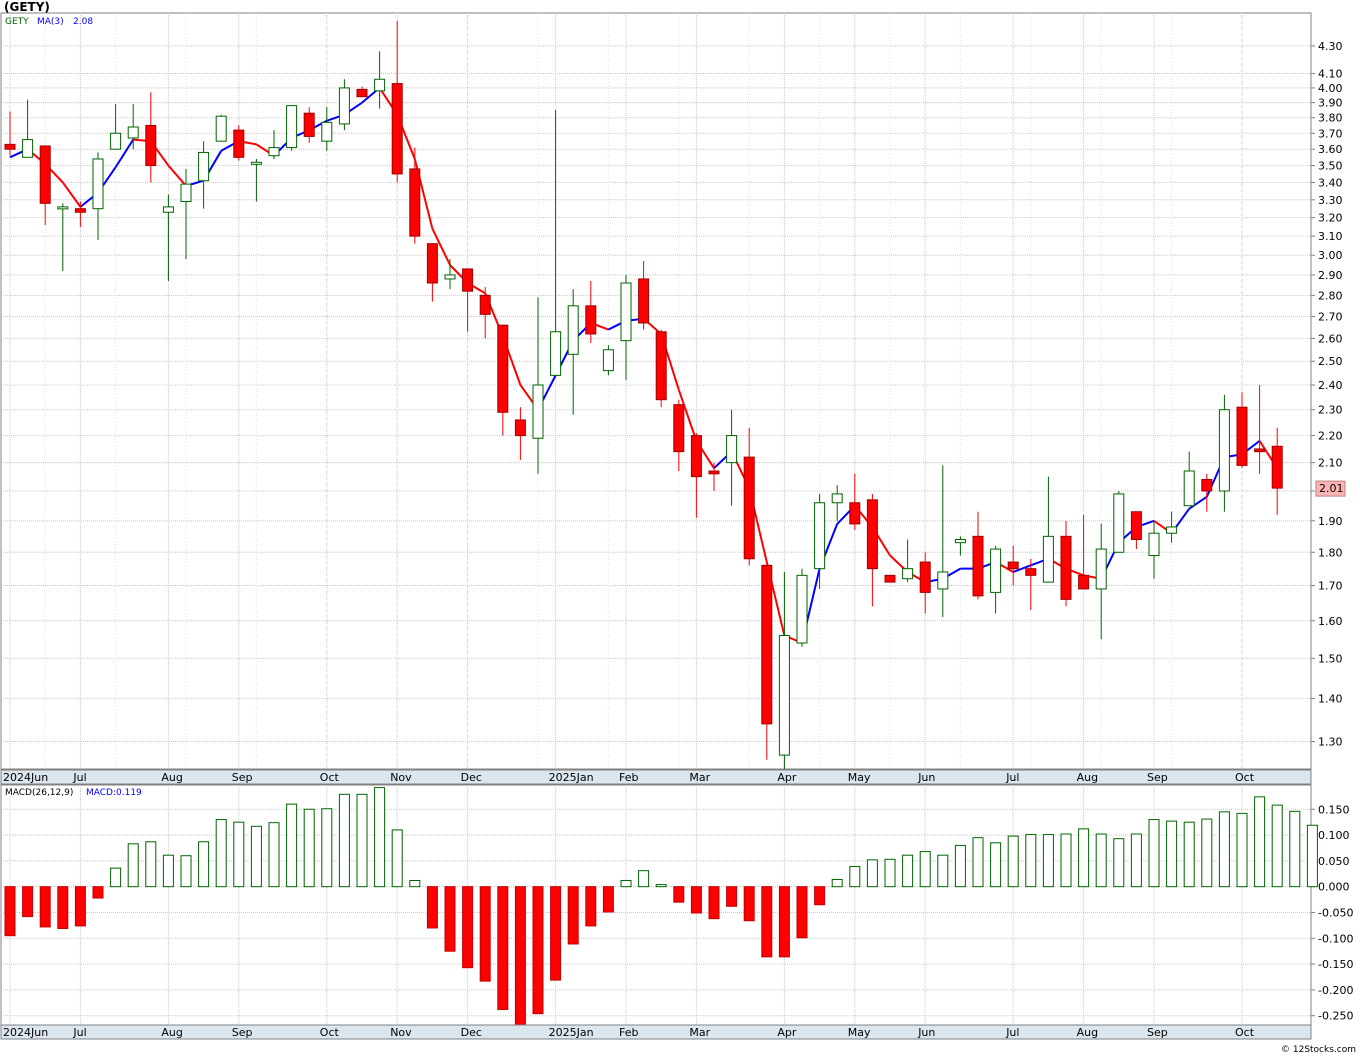  Describe the element at coordinates (1330, 74) in the screenshot. I see `price-tick-label: 4.10` at that location.